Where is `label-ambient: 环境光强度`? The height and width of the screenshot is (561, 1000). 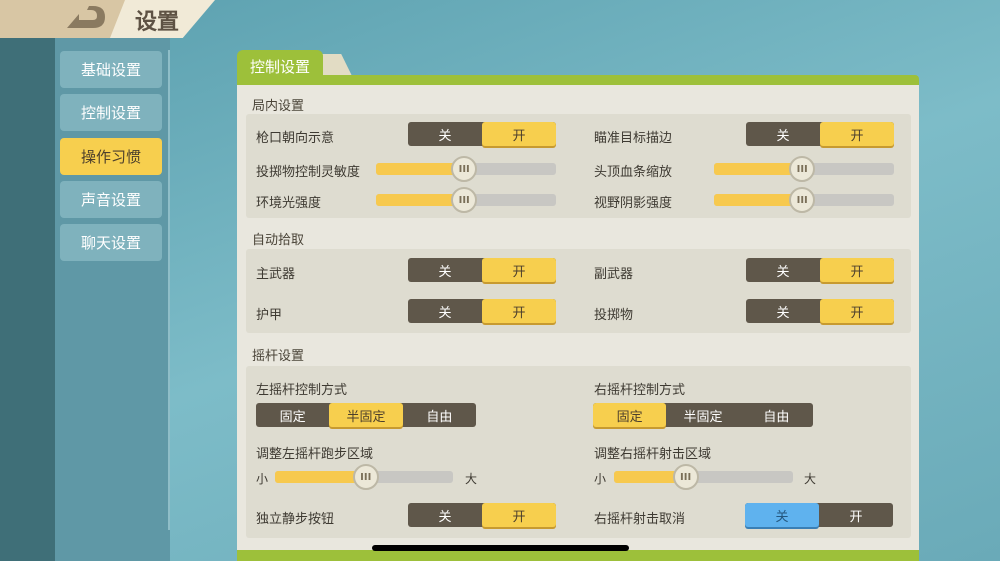 label-ambient: 环境光强度 is located at coordinates (289, 203).